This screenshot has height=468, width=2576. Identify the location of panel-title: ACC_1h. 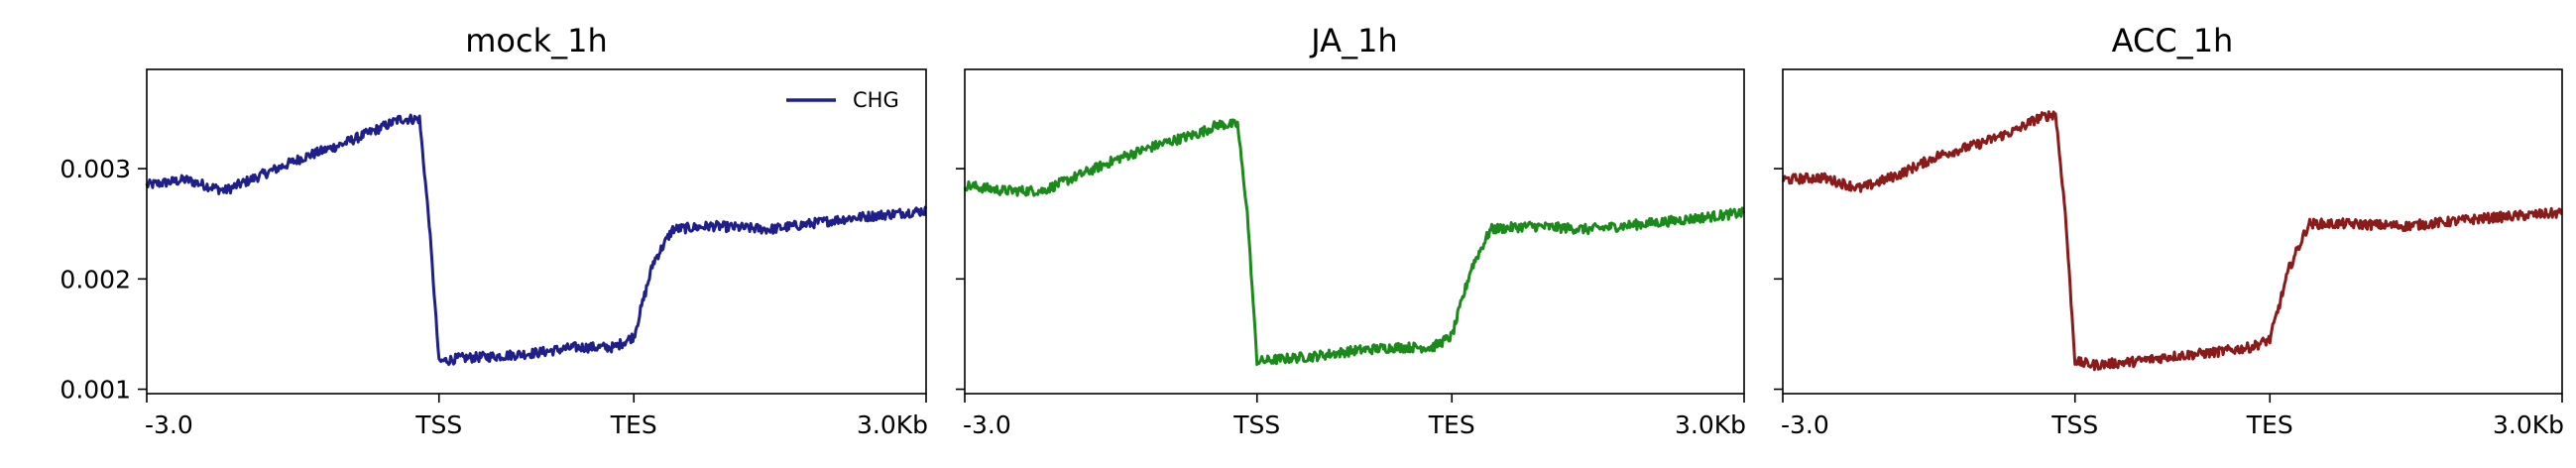
(2173, 40).